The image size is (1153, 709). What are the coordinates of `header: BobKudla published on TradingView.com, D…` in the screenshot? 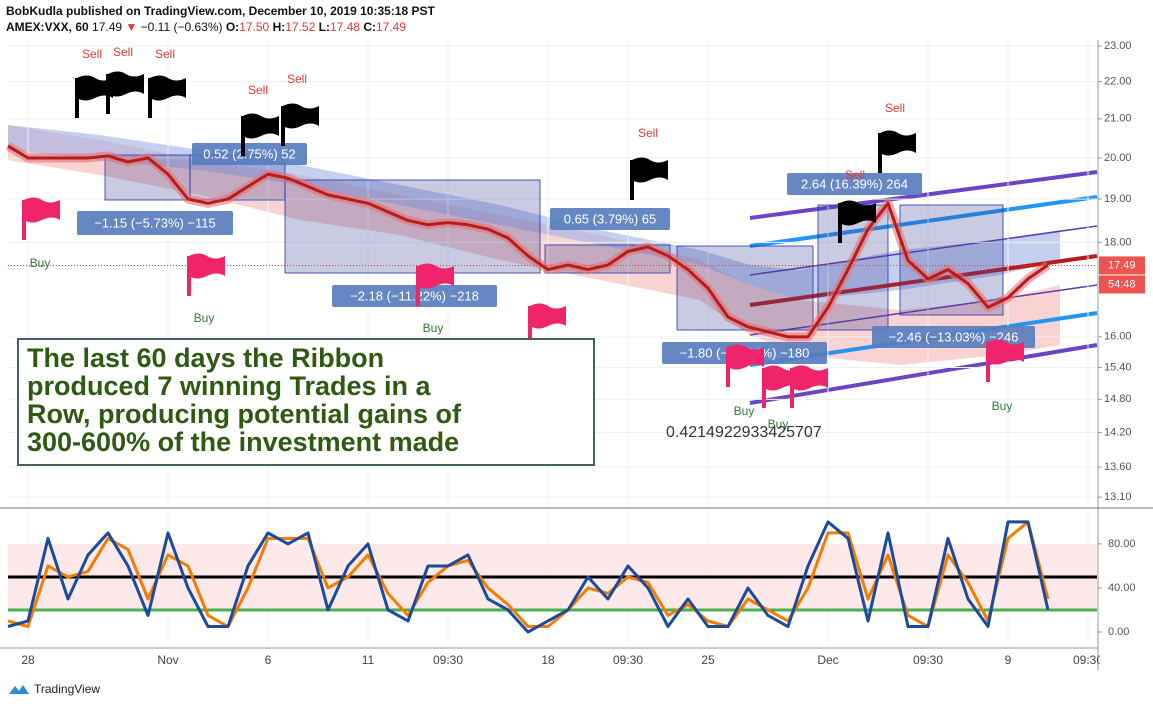 It's located at (220, 19).